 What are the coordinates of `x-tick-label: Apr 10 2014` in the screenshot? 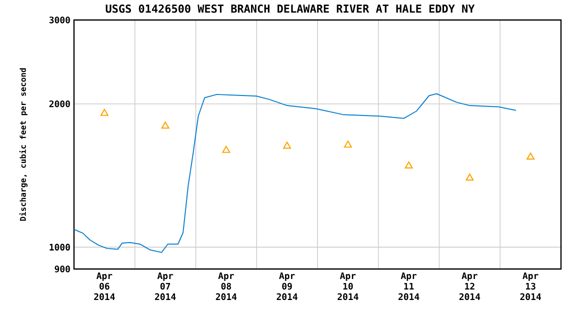 It's located at (348, 286).